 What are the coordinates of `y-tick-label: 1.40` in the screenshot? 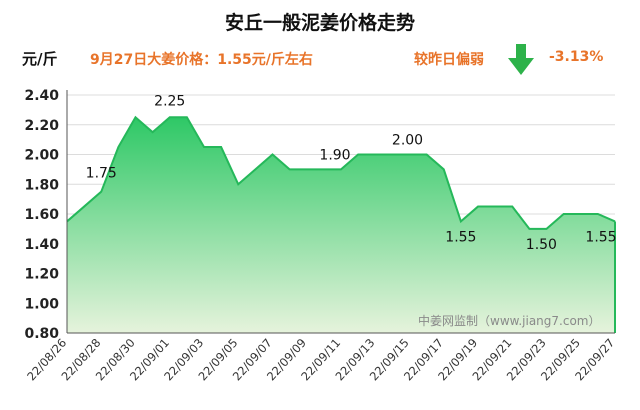 It's located at (41, 245).